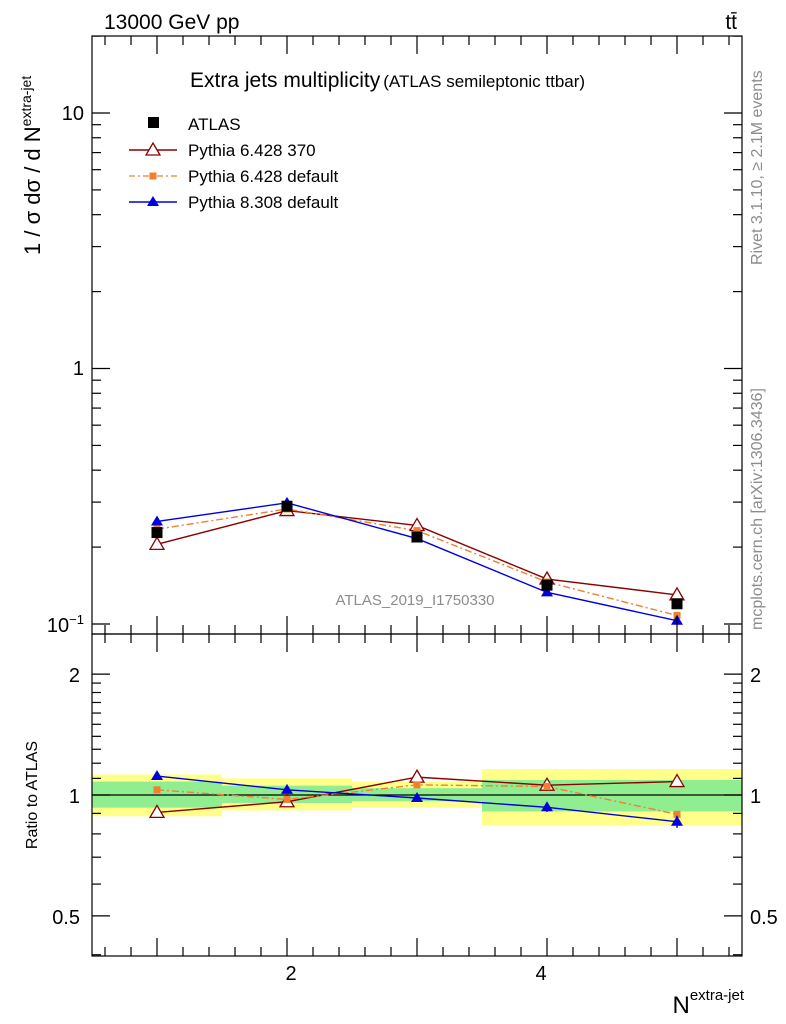 This screenshot has height=1024, width=786. Describe the element at coordinates (31, 165) in the screenshot. I see `main-y-axis-label: 1 / σ dσ / d Nextra-jet` at that location.